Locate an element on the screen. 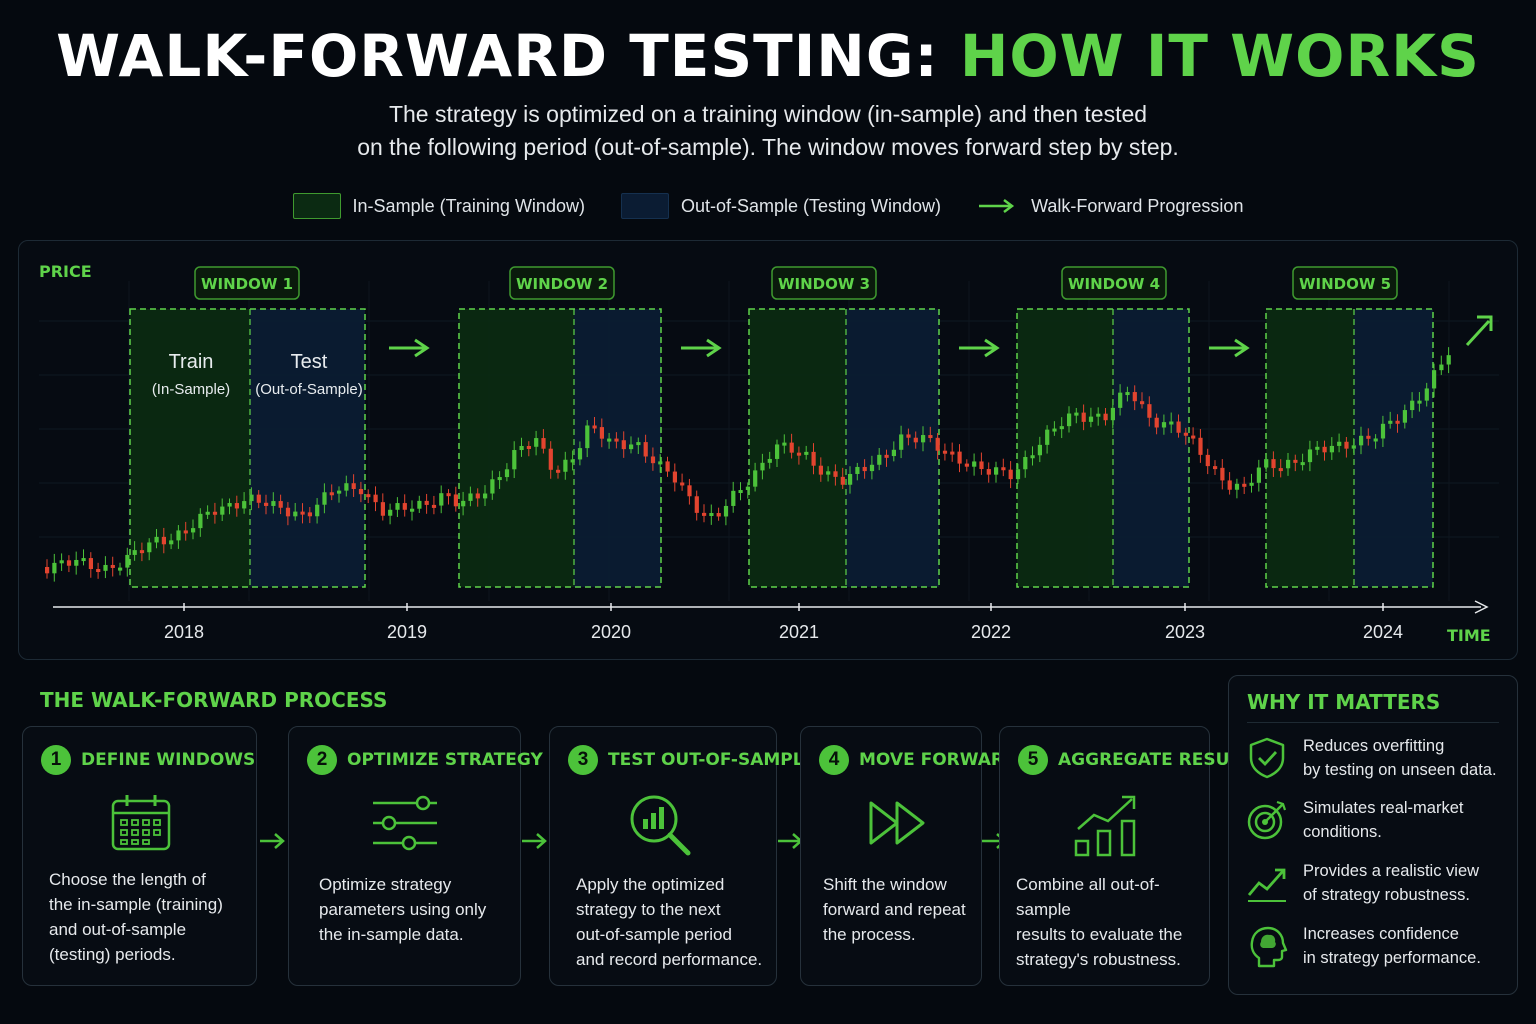 Image resolution: width=1536 pixels, height=1024 pixels. step-number: 1 is located at coordinates (56, 760).